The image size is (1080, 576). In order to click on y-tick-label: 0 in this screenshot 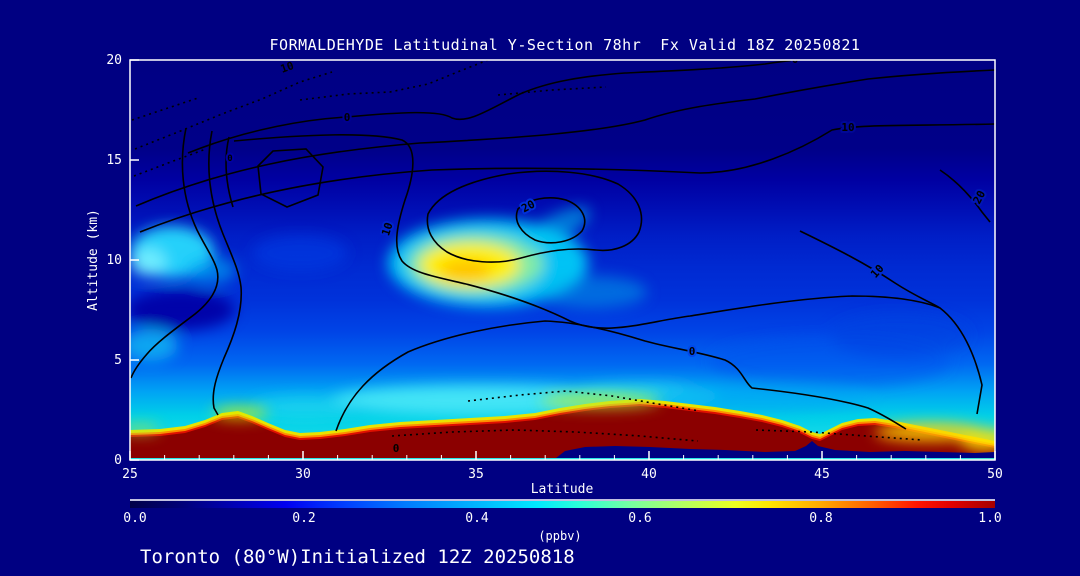, I will do `click(118, 460)`.